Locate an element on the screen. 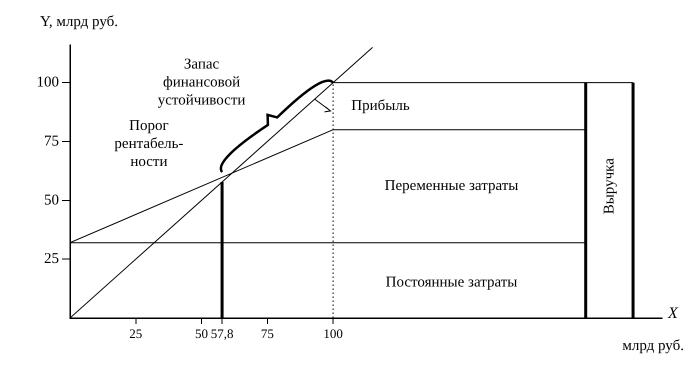 The height and width of the screenshot is (366, 690). y-tick-label: 25 is located at coordinates (51, 259).